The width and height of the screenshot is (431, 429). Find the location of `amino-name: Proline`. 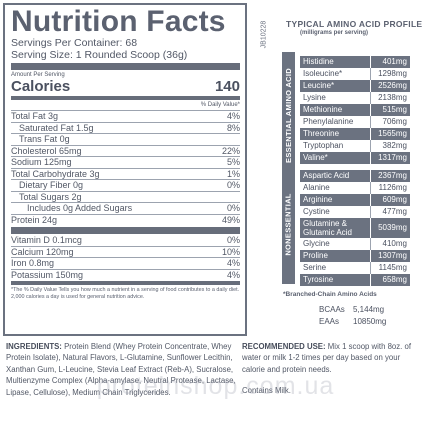

amino-name: Proline is located at coordinates (335, 256).